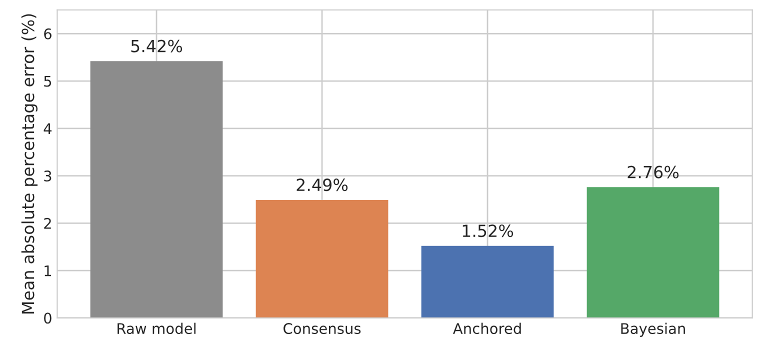 Image resolution: width=763 pixels, height=356 pixels. What do you see at coordinates (156, 46) in the screenshot?
I see `data-label: 5.42%` at bounding box center [156, 46].